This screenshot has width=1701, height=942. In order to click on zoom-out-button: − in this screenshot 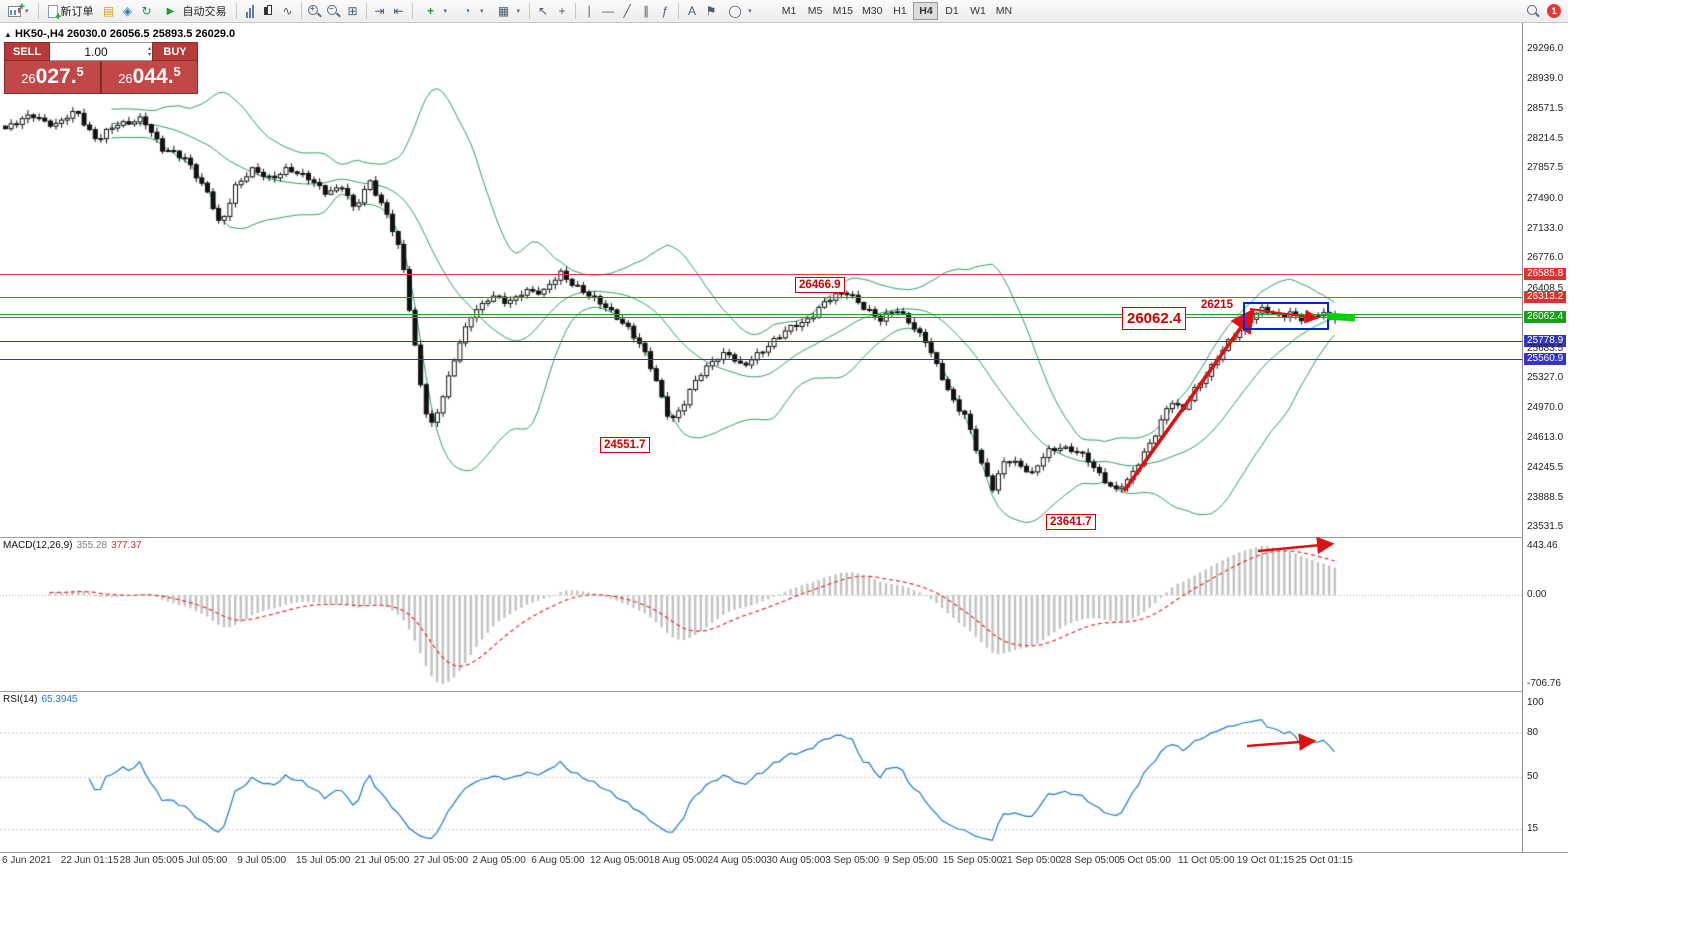, I will do `click(334, 11)`.